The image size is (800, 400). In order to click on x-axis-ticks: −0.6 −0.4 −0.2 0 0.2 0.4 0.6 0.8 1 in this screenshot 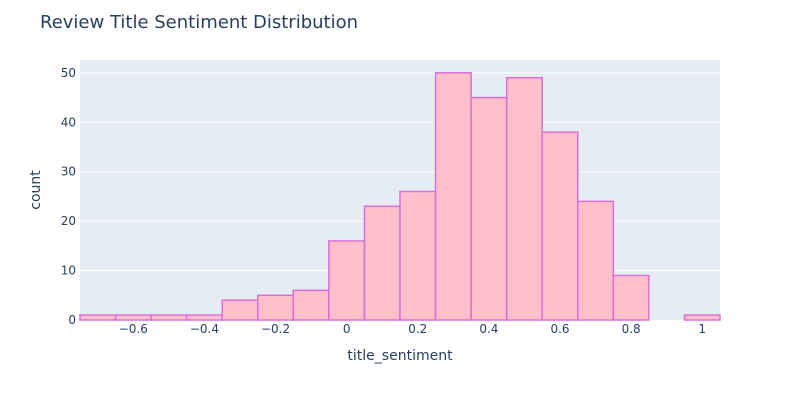, I will do `click(412, 329)`.